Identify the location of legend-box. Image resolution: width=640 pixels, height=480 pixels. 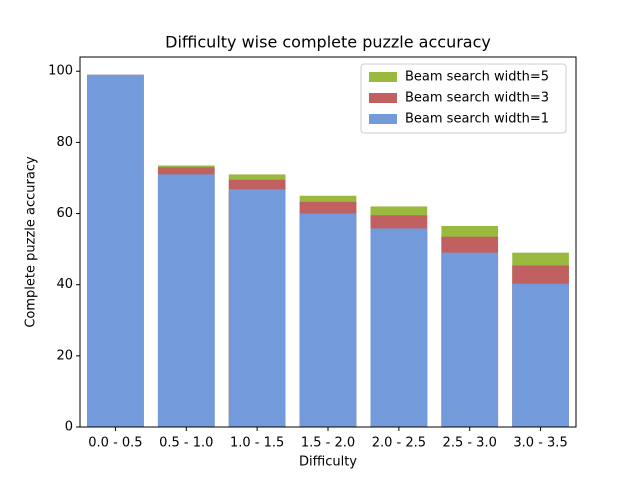
(463, 98).